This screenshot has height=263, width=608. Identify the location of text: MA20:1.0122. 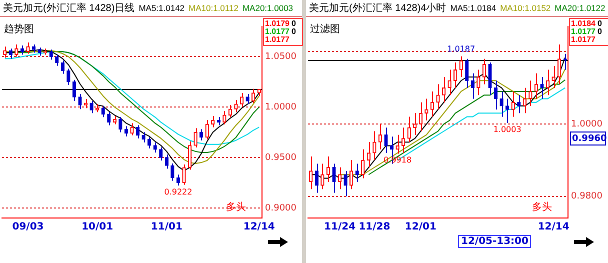
(580, 8).